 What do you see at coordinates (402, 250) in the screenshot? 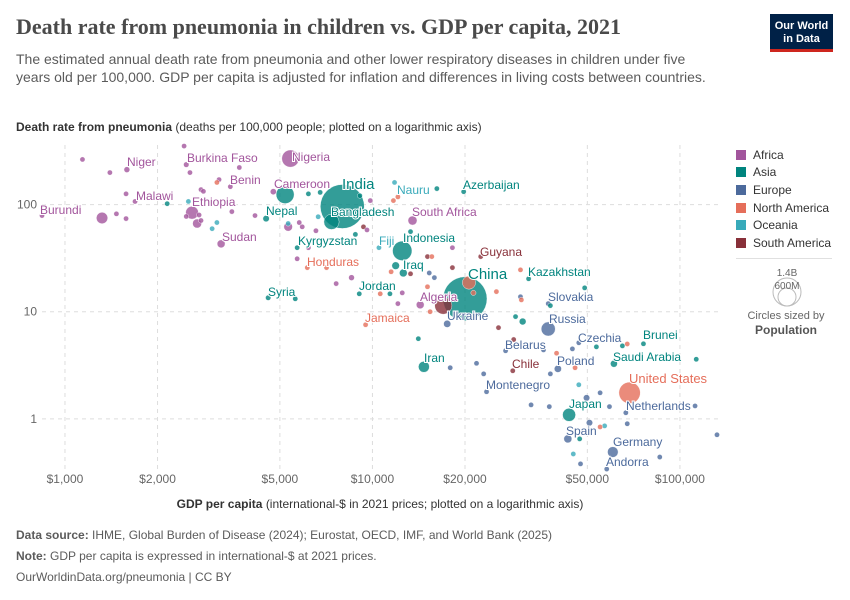
I see `point-indonesia` at bounding box center [402, 250].